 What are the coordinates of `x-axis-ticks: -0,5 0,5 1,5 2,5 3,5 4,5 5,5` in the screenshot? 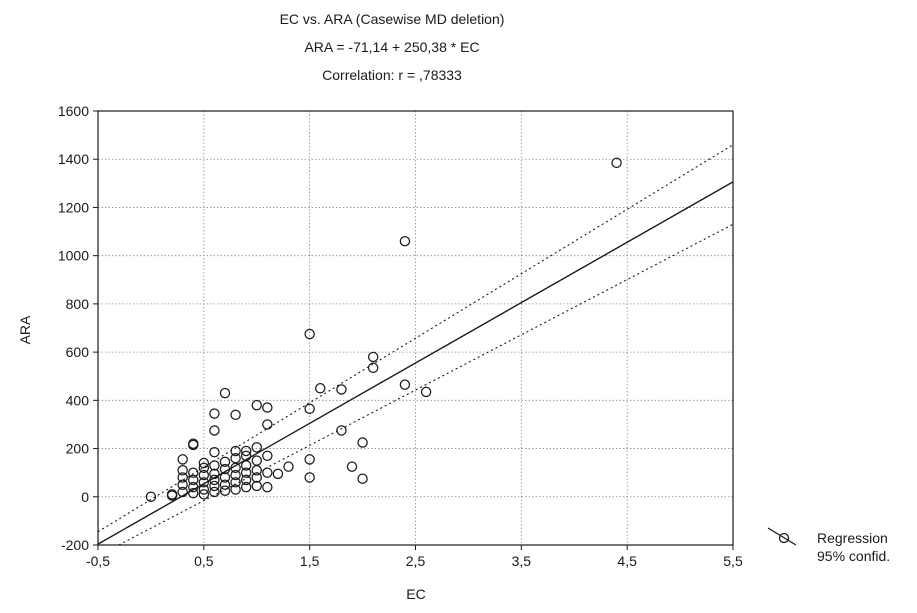 It's located at (414, 557).